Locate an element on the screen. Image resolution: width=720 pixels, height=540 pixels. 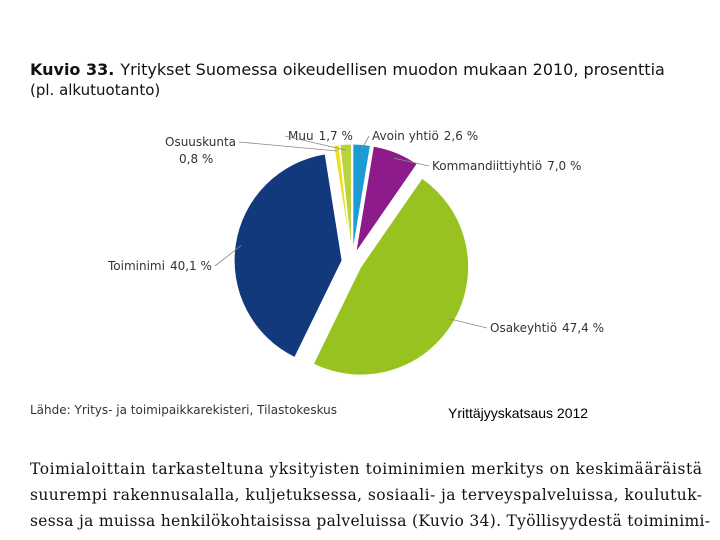
slice-label: Muu 1,7 % is located at coordinates (320, 136).